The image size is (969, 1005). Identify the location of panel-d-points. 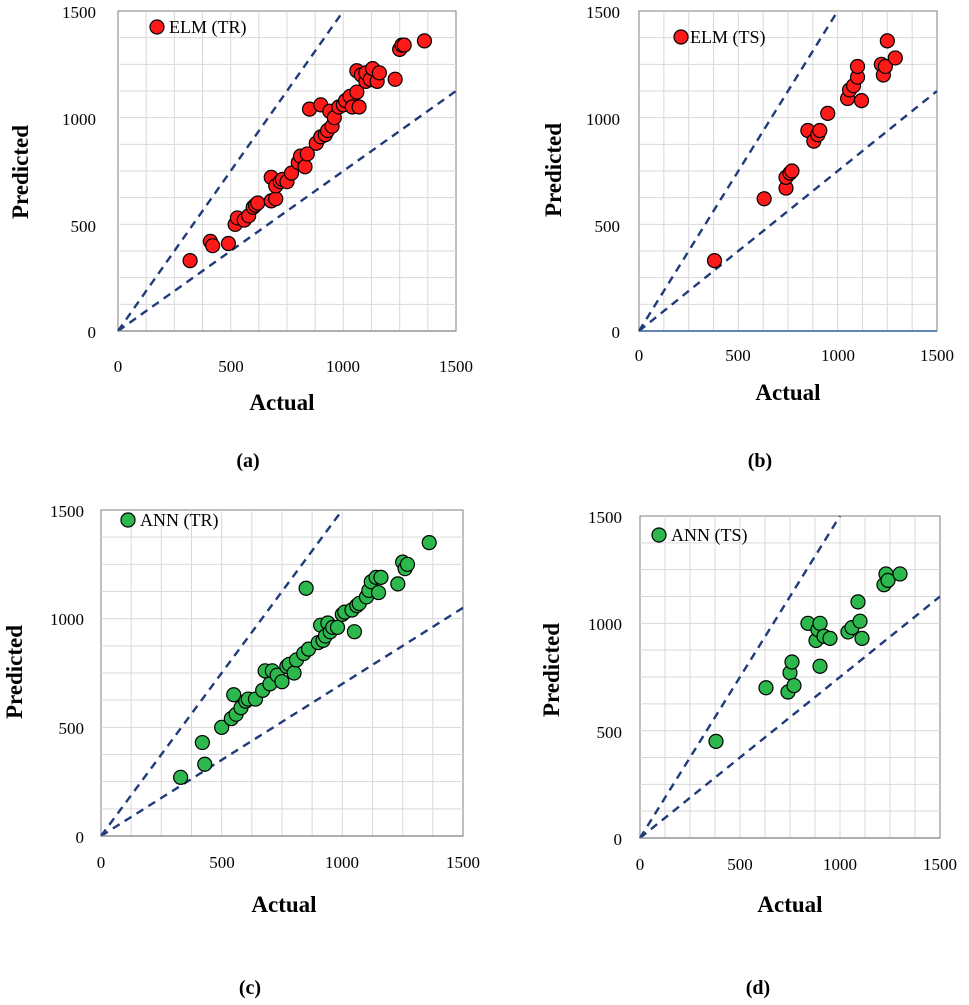
(808, 658).